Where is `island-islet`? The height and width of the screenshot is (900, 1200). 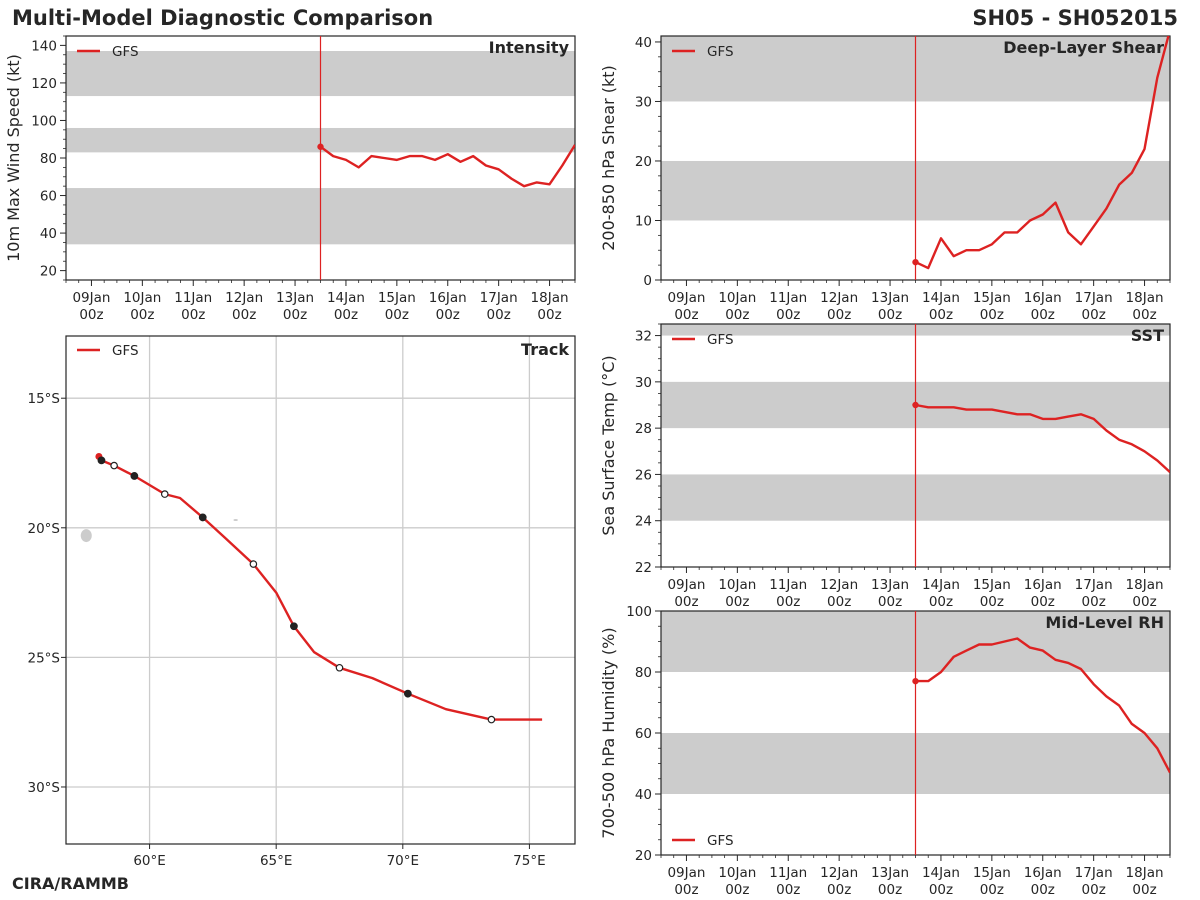 island-islet is located at coordinates (235, 520).